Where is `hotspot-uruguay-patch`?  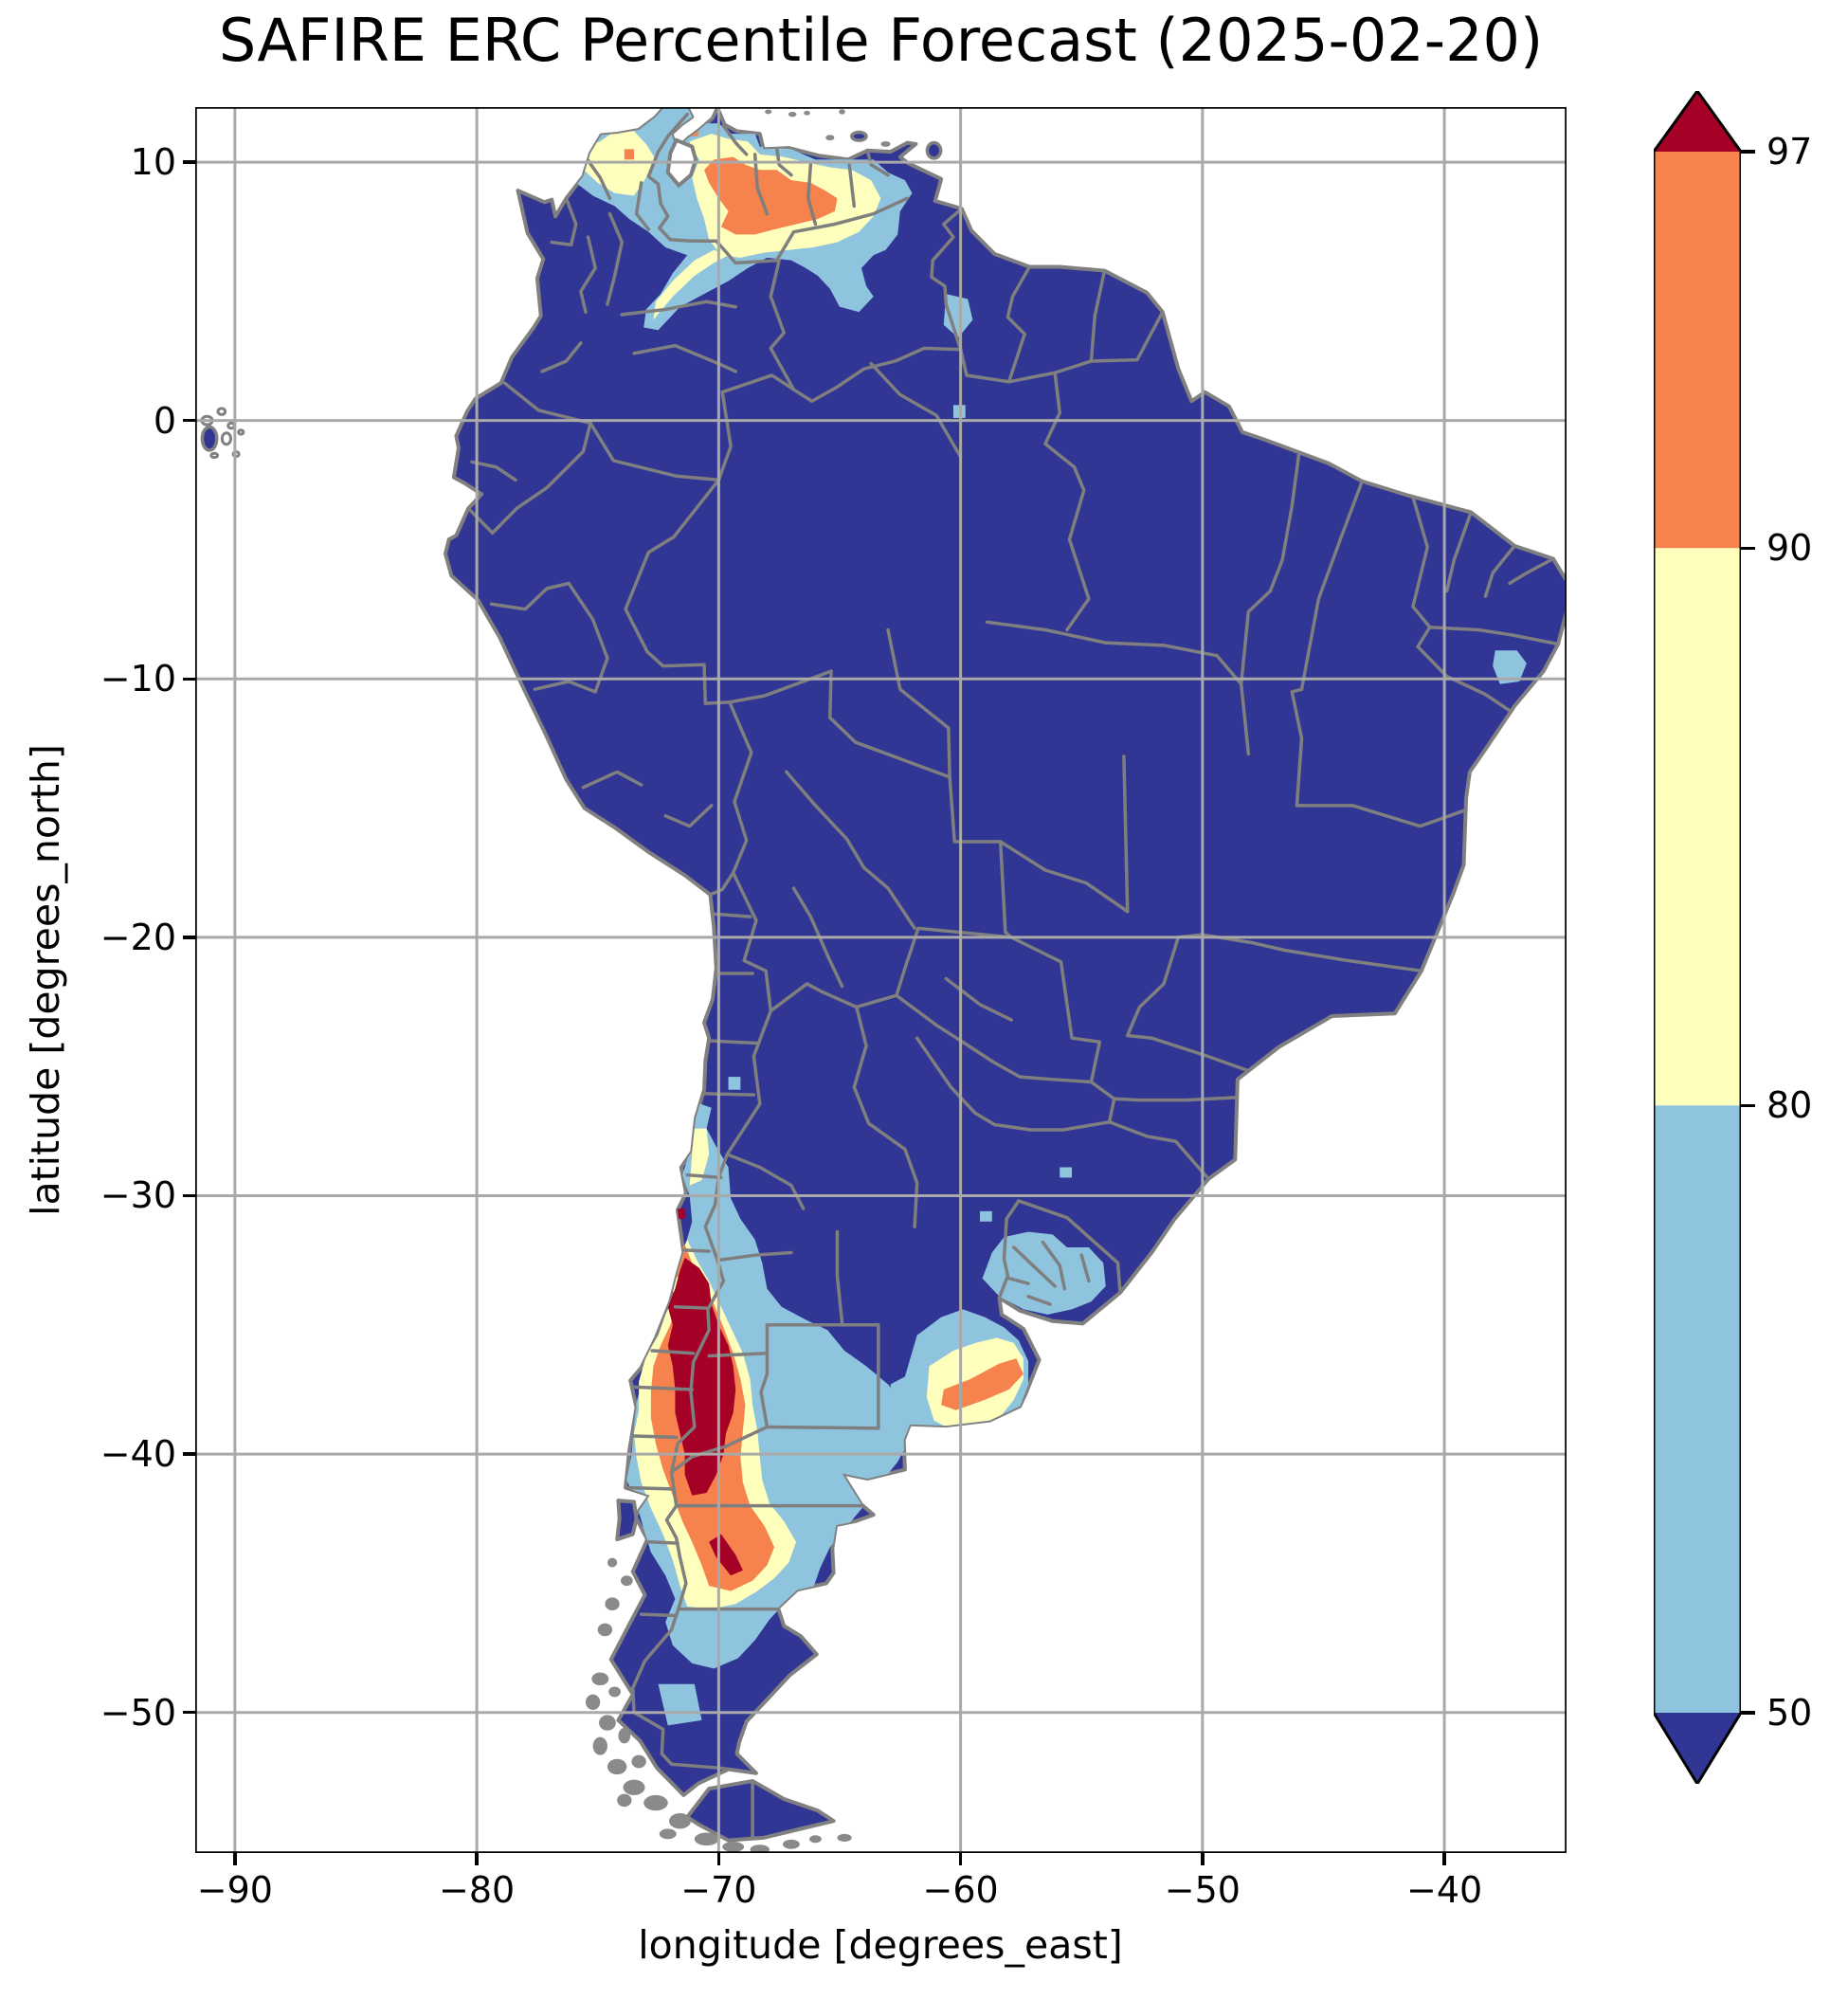 hotspot-uruguay-patch is located at coordinates (1044, 1273).